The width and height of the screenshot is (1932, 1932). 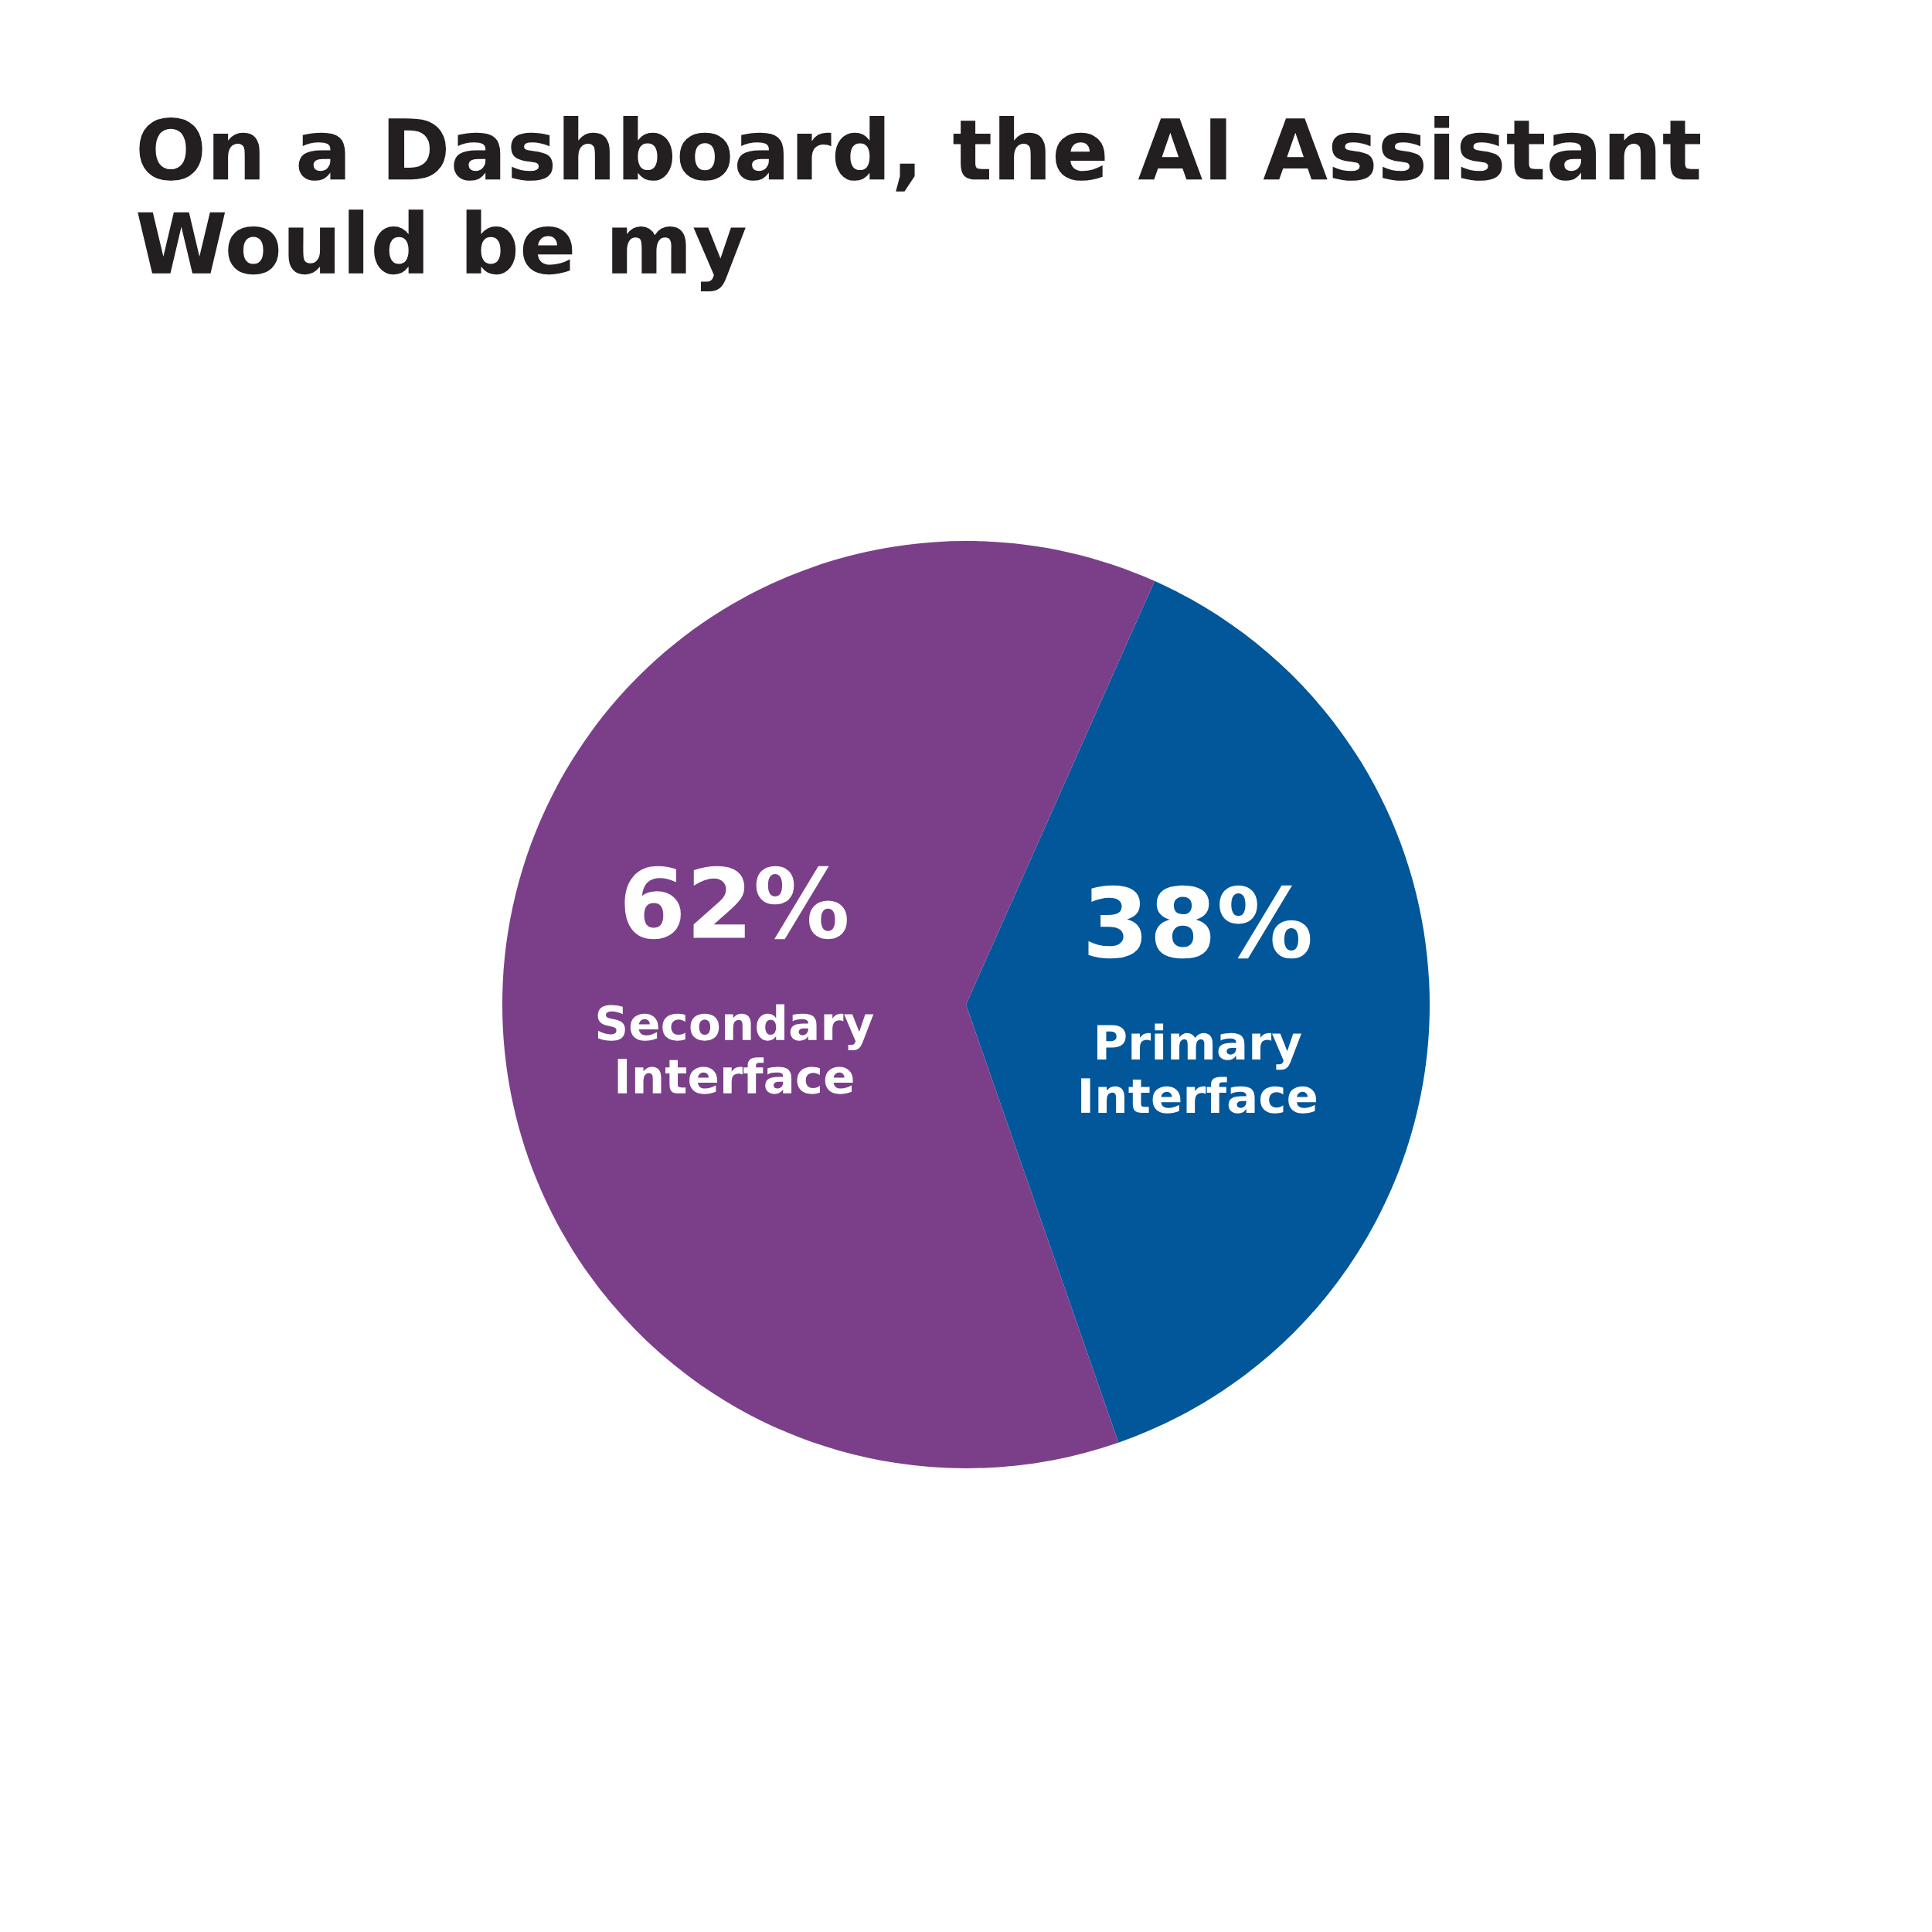 I want to click on data-label: 38%, so click(x=1199, y=922).